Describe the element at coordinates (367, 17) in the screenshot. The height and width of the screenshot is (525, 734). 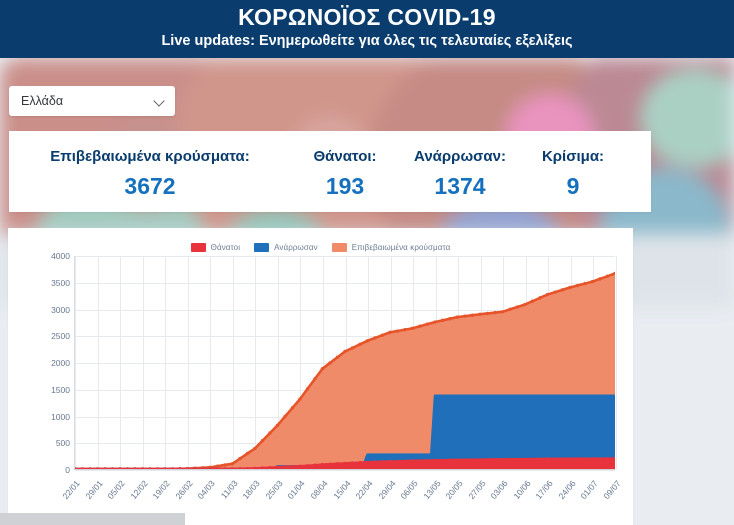
I see `page-title: ΚΟΡΩΝΟΪΟΣ COVID-19` at that location.